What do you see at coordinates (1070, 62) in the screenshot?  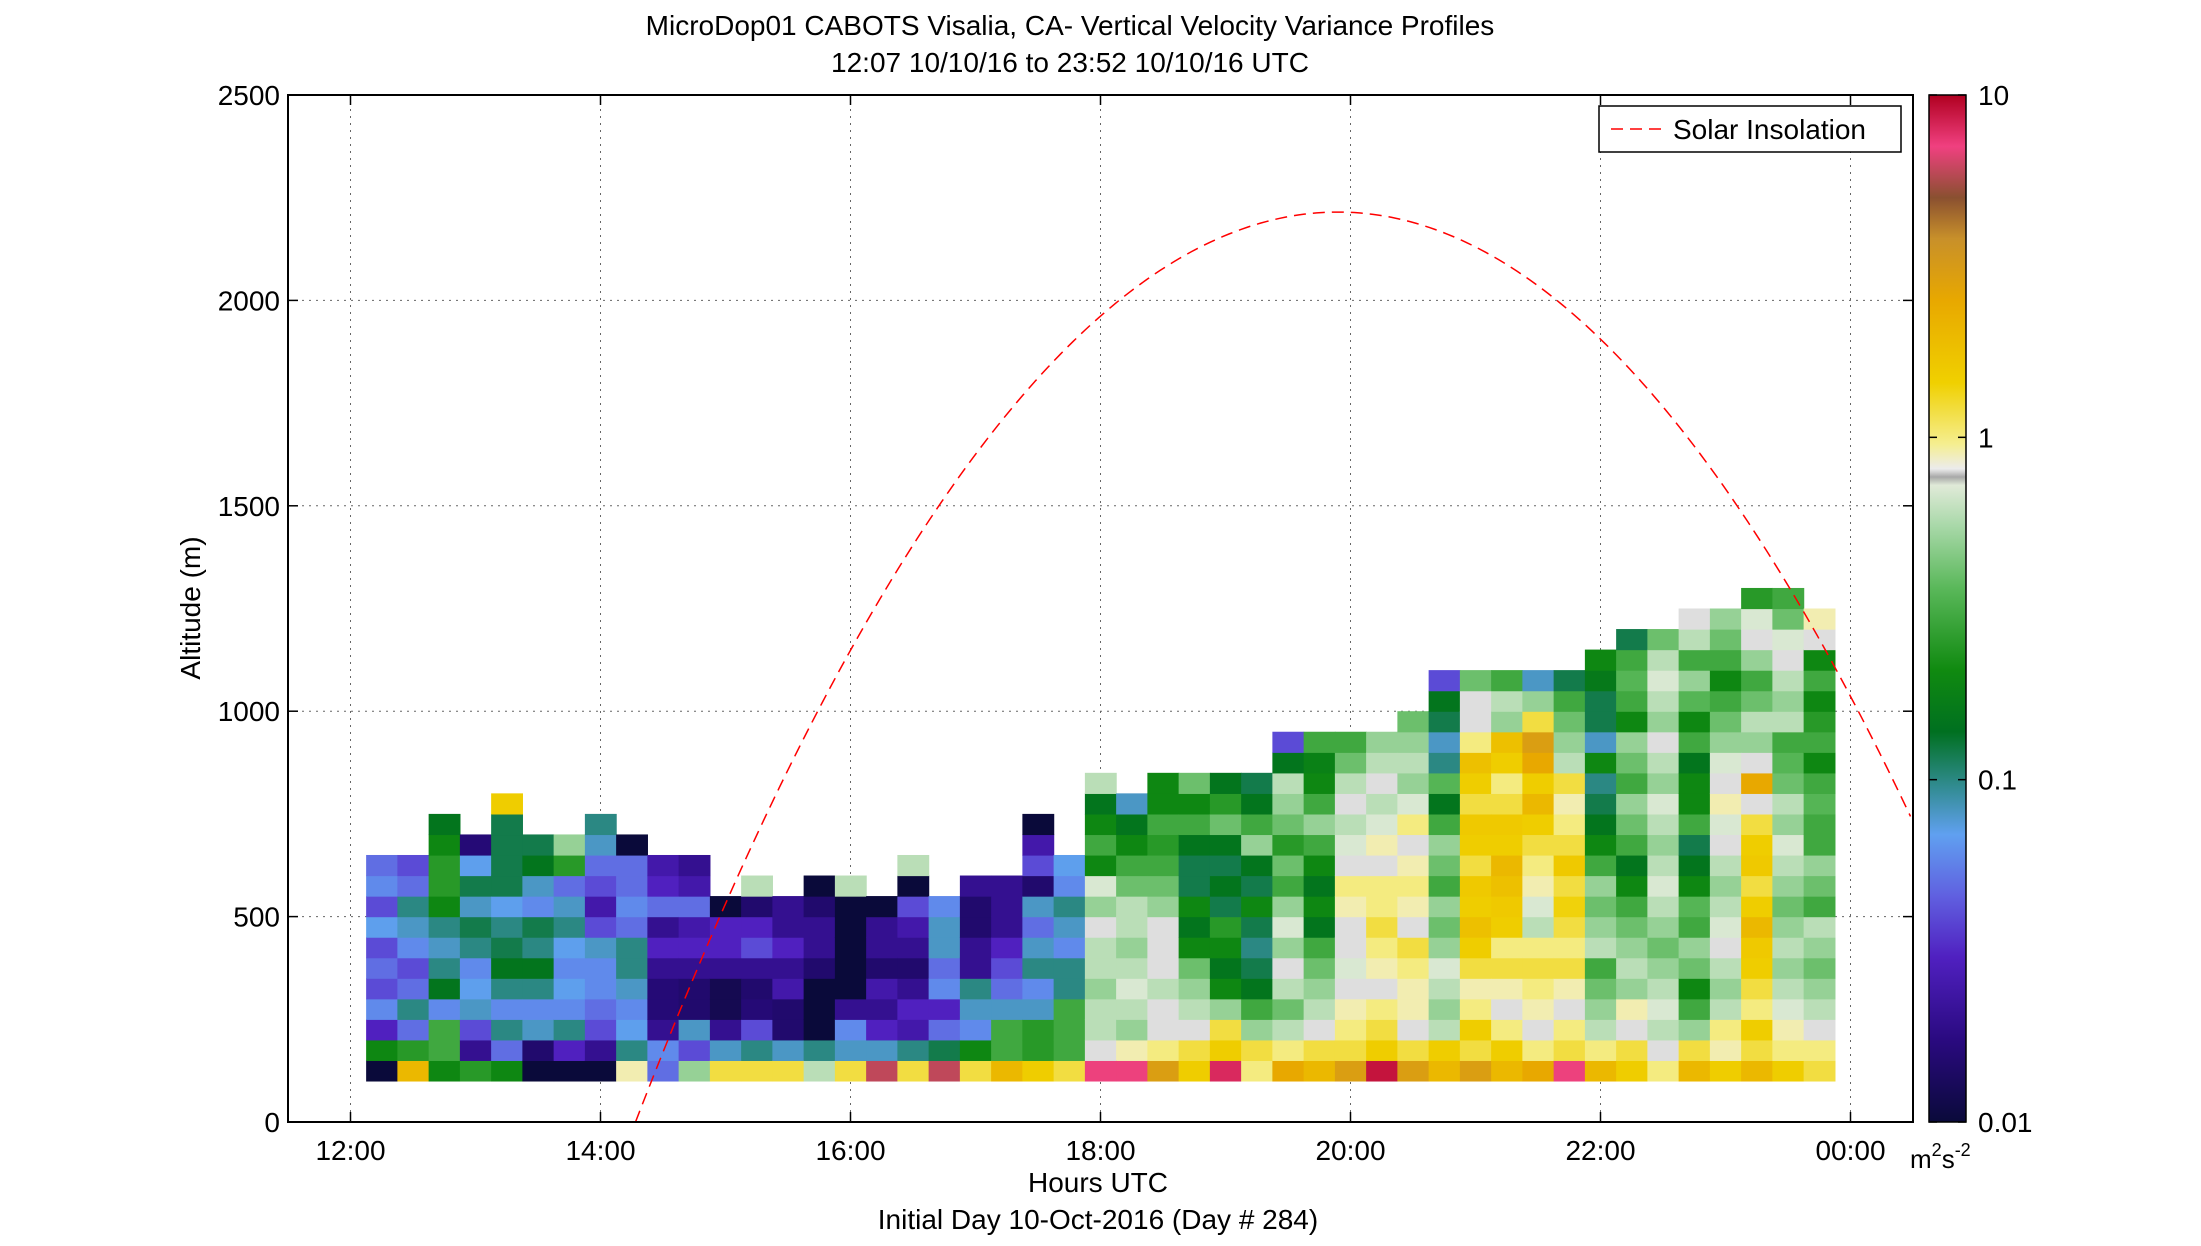 I see `chart-title-line2: 12:07 10/10/16 to 23:52 10/10/16 UTC` at bounding box center [1070, 62].